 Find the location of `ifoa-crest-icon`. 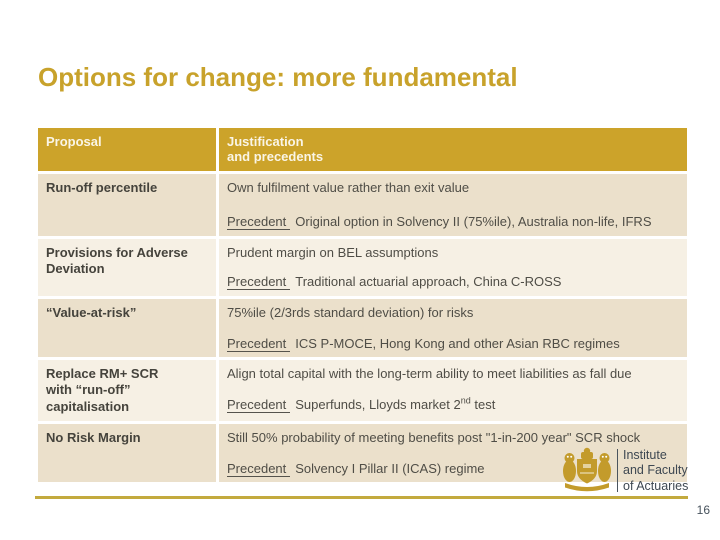

ifoa-crest-icon is located at coordinates (587, 469).